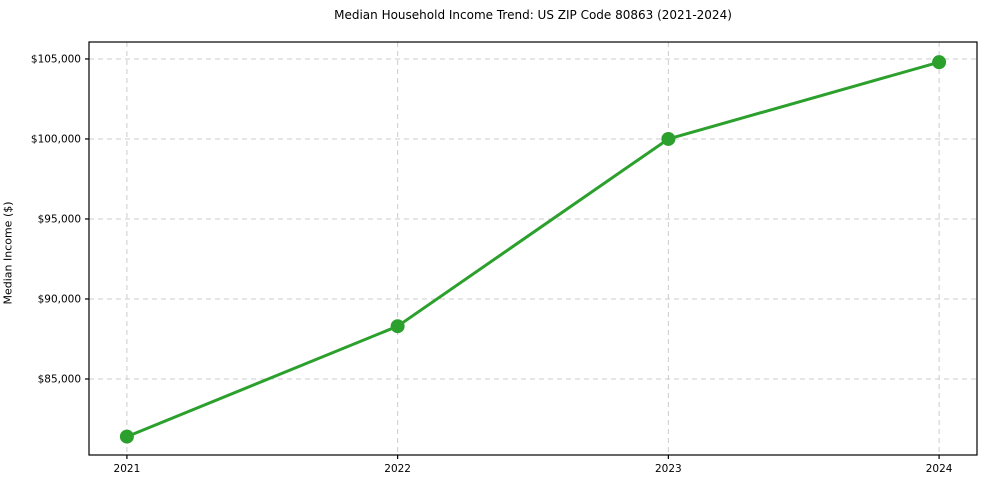 The width and height of the screenshot is (989, 490). What do you see at coordinates (59, 379) in the screenshot?
I see `y-tick-label: $85,000` at bounding box center [59, 379].